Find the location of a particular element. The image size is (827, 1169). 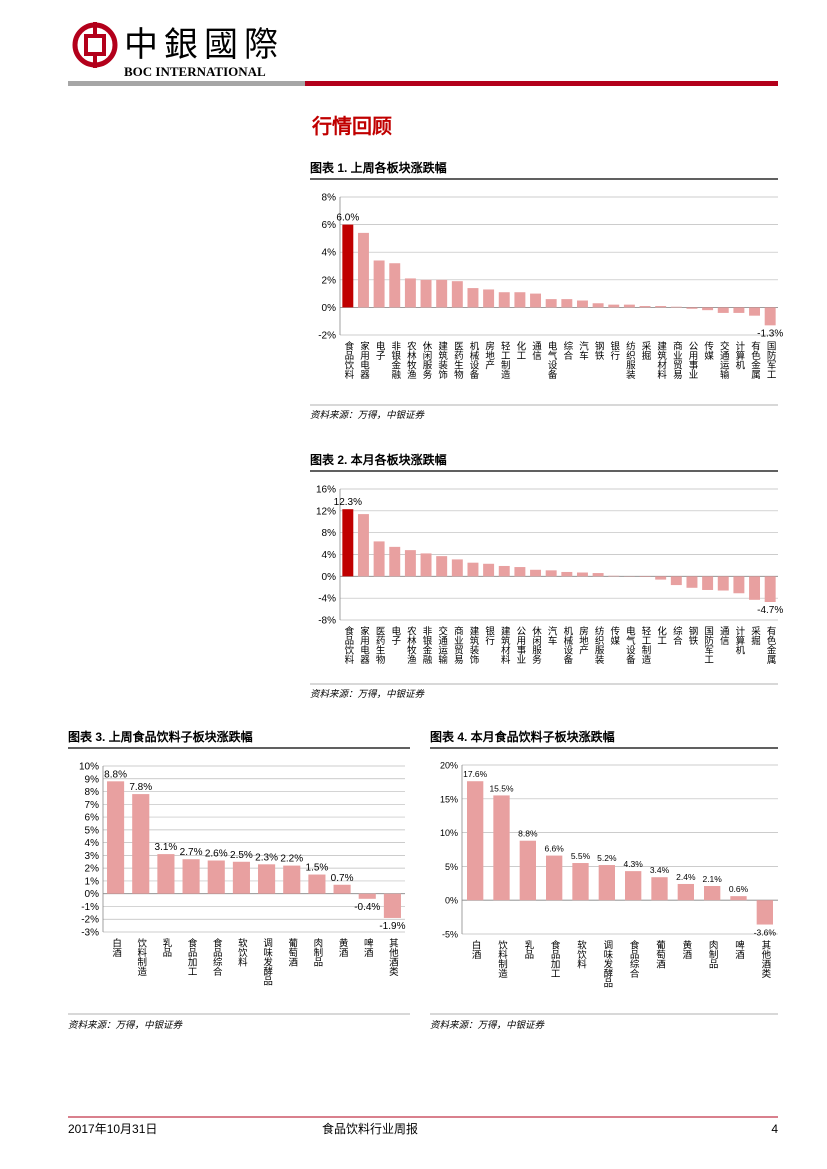

x-tick-label: 计算机 is located at coordinates (739, 355).